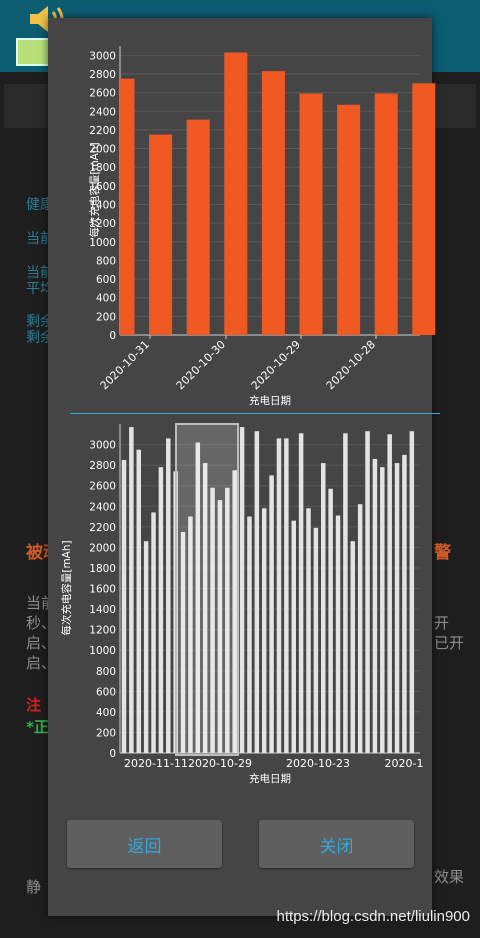 Image resolution: width=480 pixels, height=938 pixels. What do you see at coordinates (102, 487) in the screenshot?
I see `y-tick-label: 2600` at bounding box center [102, 487].